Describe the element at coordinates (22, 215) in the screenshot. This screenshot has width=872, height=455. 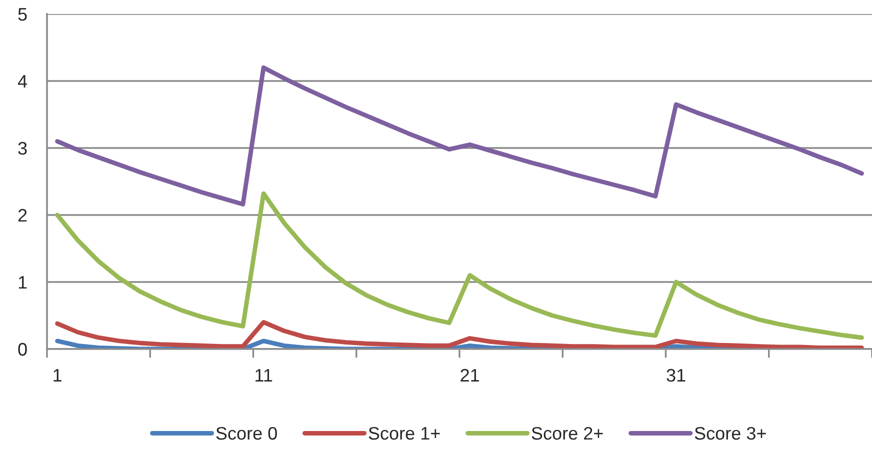
I see `y-tick-label: 2` at that location.